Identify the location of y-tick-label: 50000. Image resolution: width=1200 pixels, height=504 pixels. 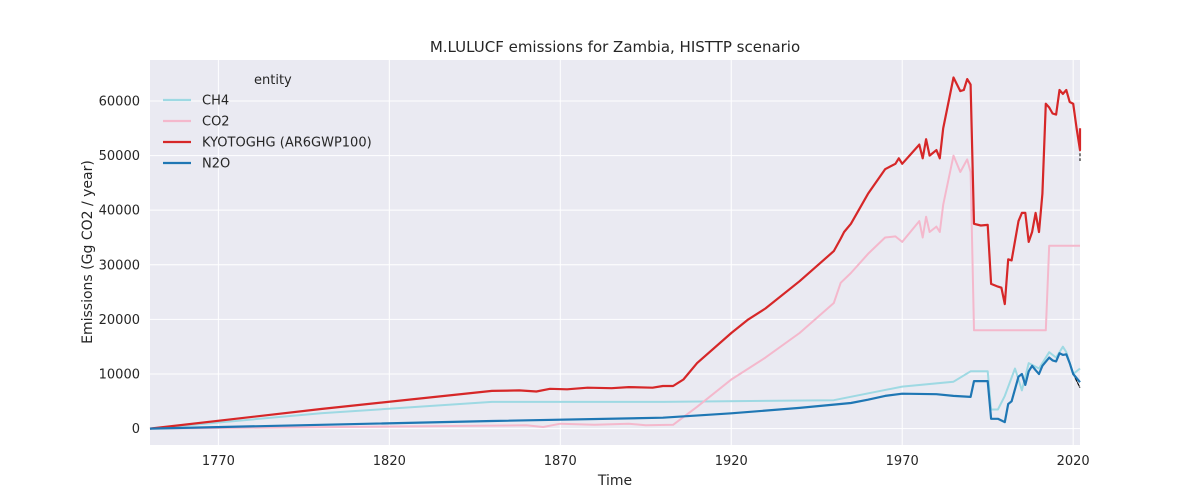
(119, 156).